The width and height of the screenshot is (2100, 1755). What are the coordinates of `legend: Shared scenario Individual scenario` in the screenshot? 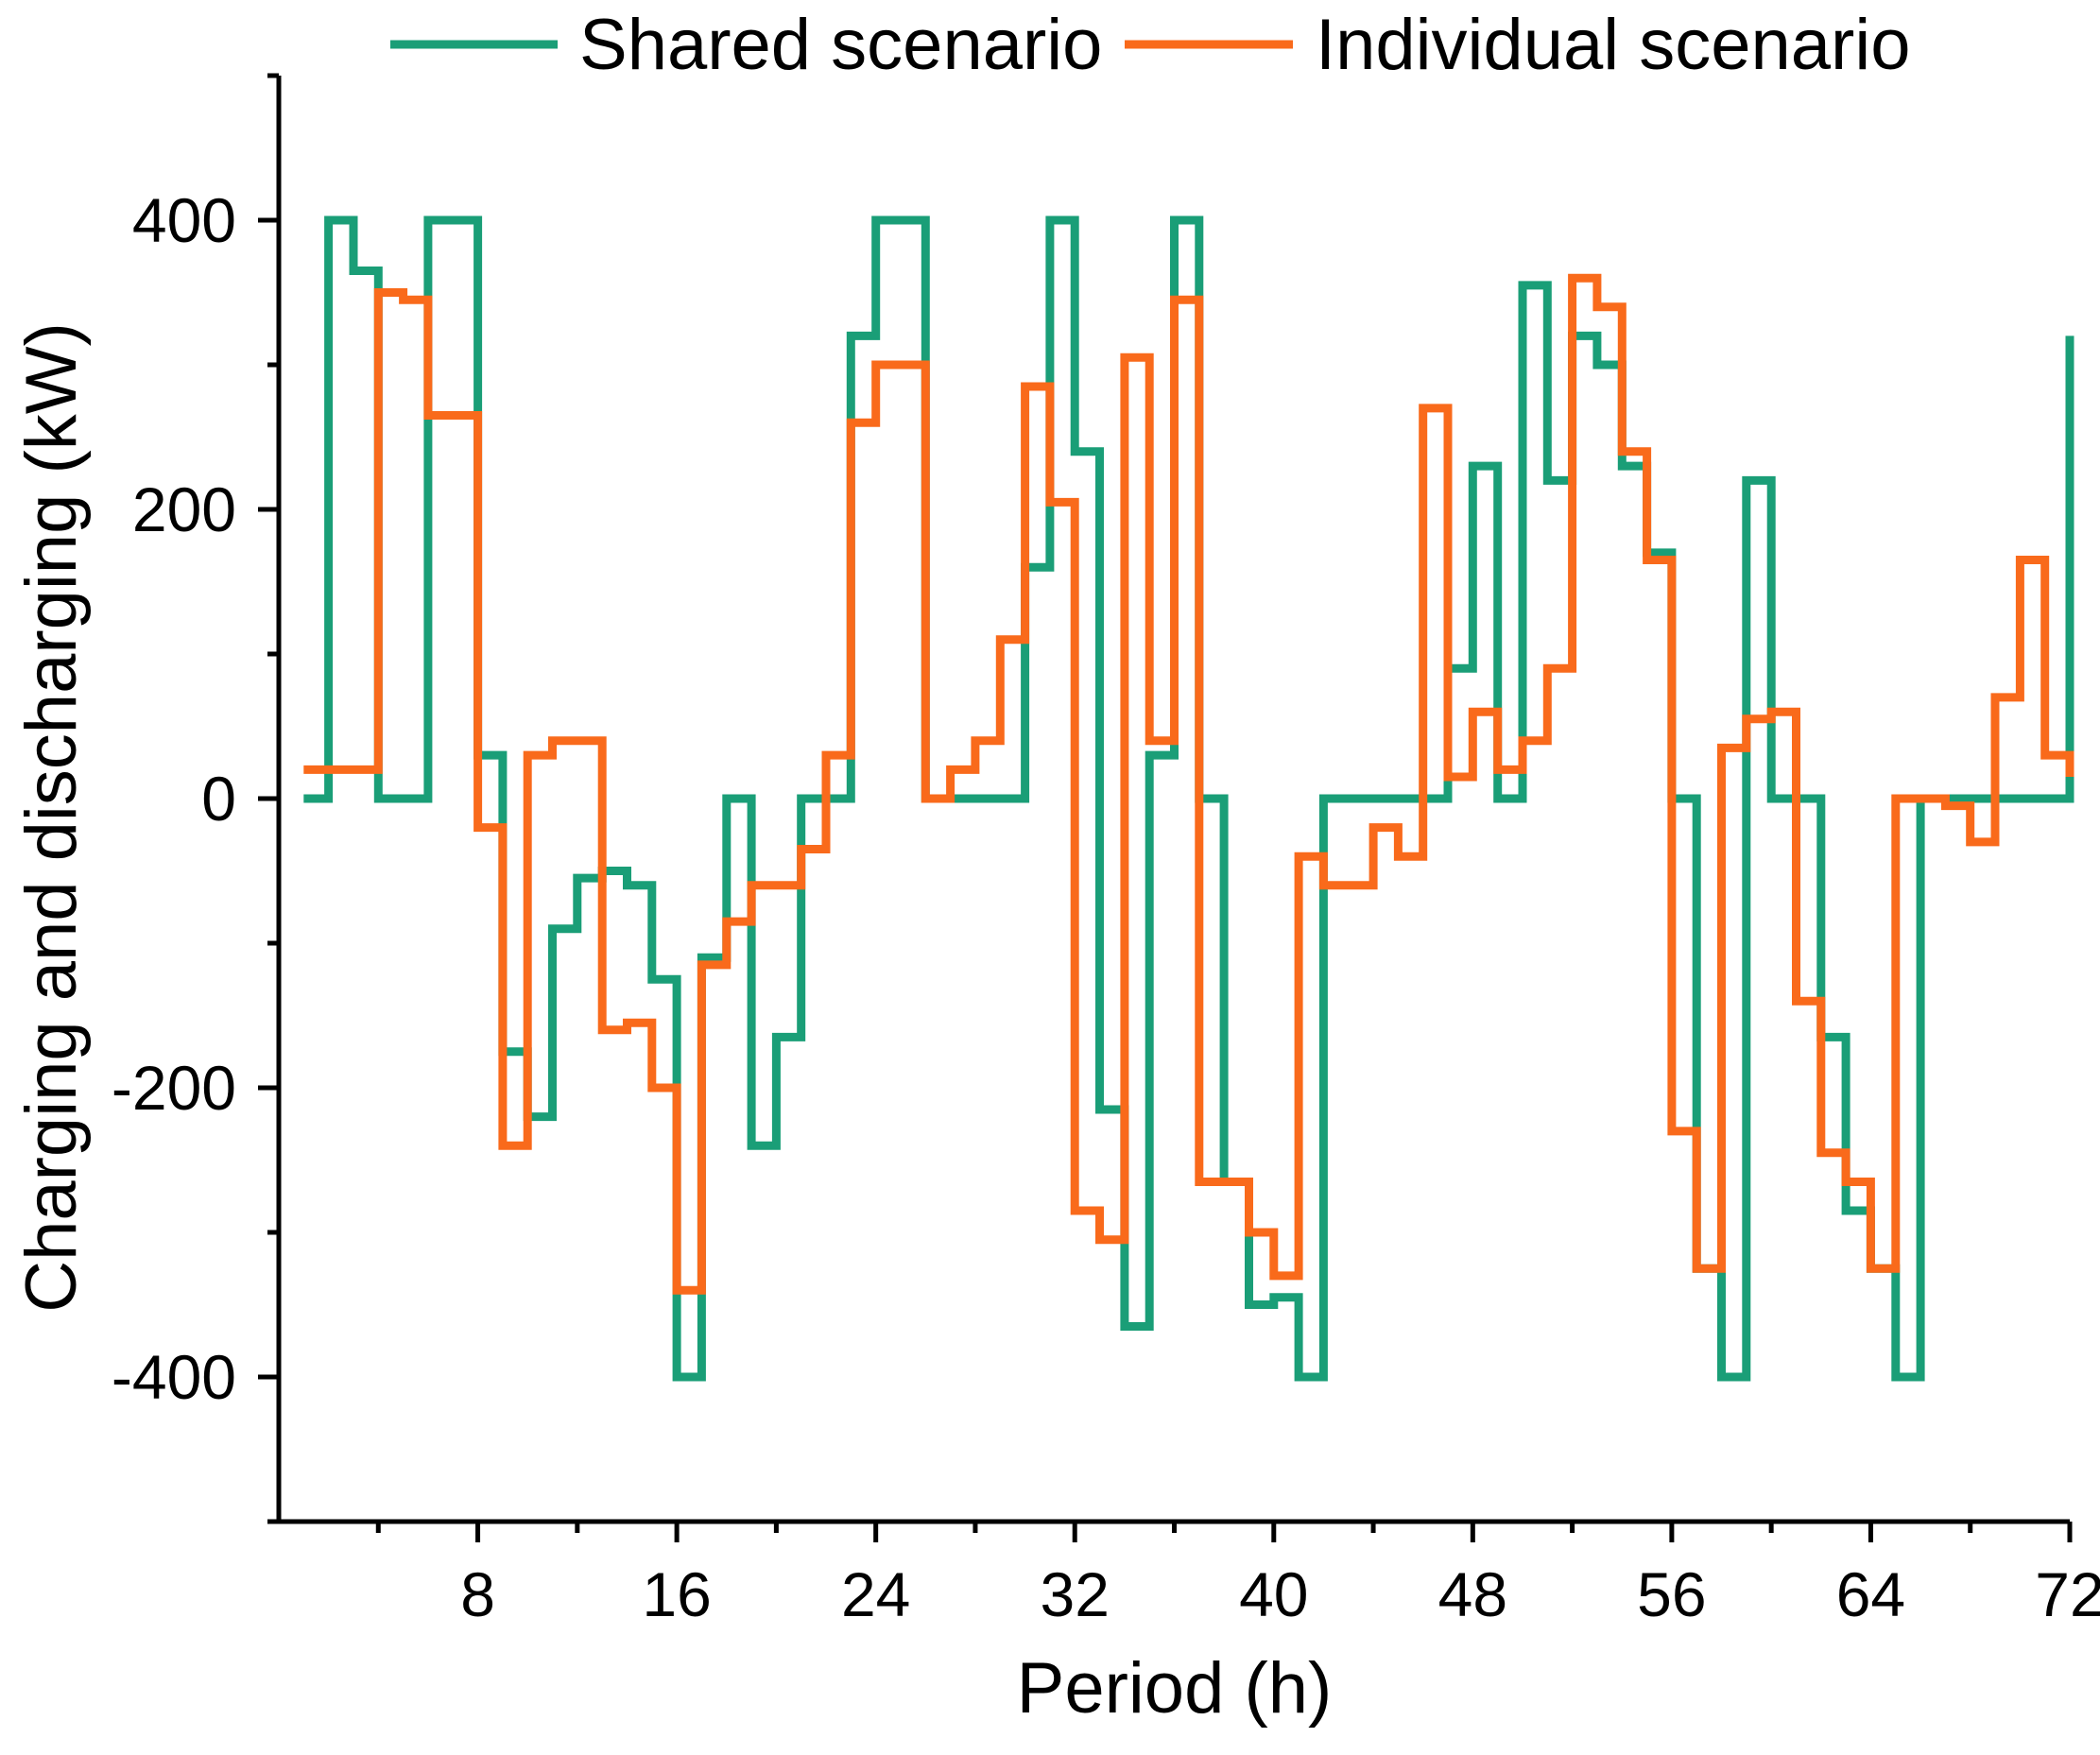 It's located at (1151, 45).